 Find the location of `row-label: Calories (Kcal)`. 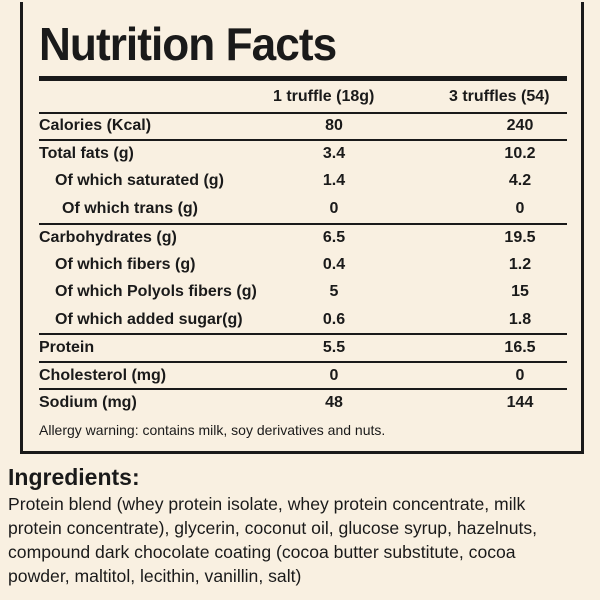

row-label: Calories (Kcal) is located at coordinates (95, 125).